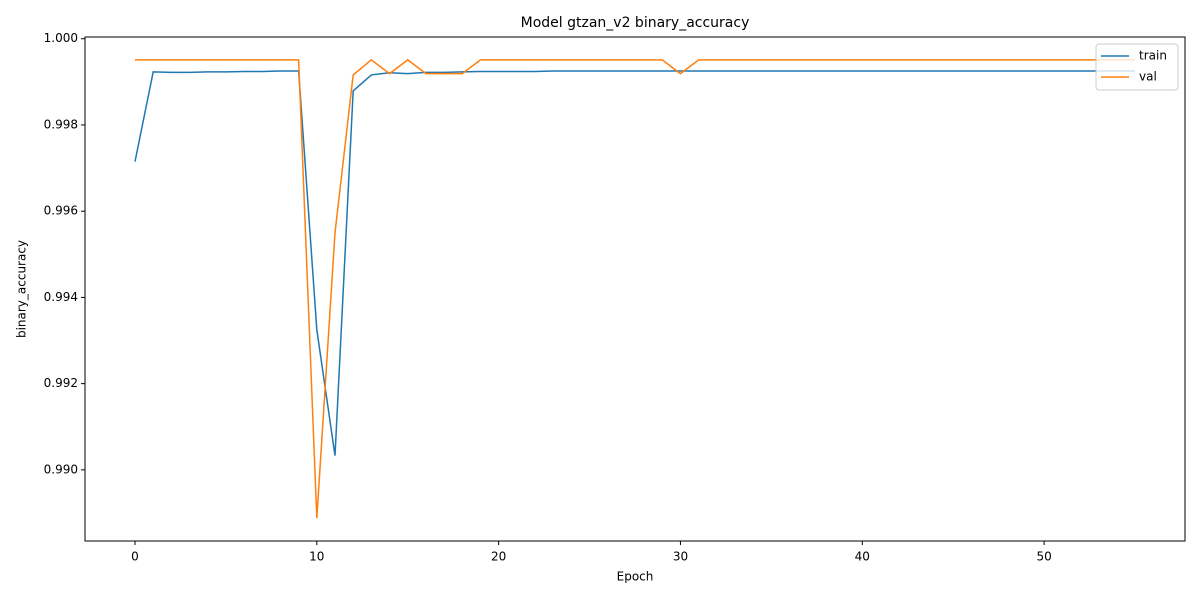 The image size is (1200, 600). I want to click on x-tick-label: 10, so click(316, 557).